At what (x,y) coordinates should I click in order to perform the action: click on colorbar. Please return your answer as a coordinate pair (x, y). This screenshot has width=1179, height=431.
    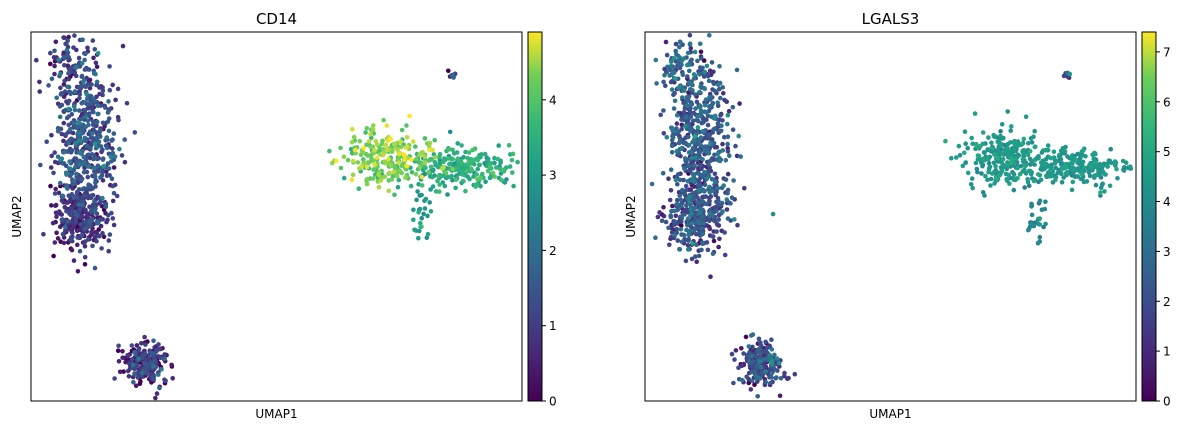
    Looking at the image, I should click on (1149, 216).